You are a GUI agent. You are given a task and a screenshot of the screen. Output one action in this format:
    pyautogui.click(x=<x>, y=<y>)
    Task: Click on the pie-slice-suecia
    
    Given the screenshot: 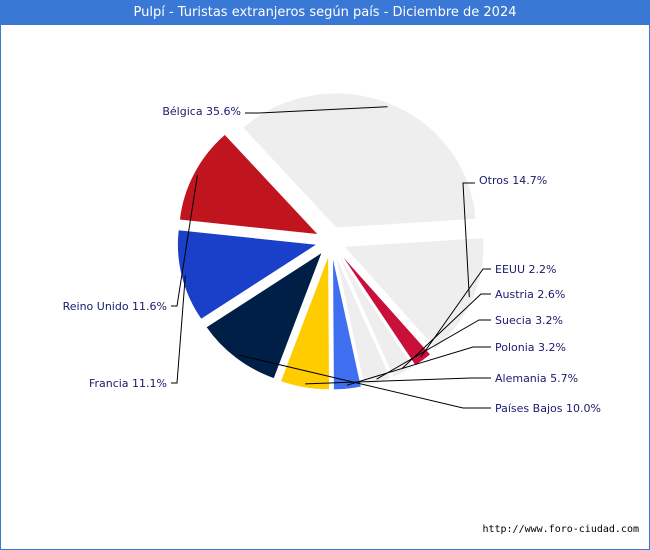 What is the action you would take?
    pyautogui.click(x=363, y=321)
    